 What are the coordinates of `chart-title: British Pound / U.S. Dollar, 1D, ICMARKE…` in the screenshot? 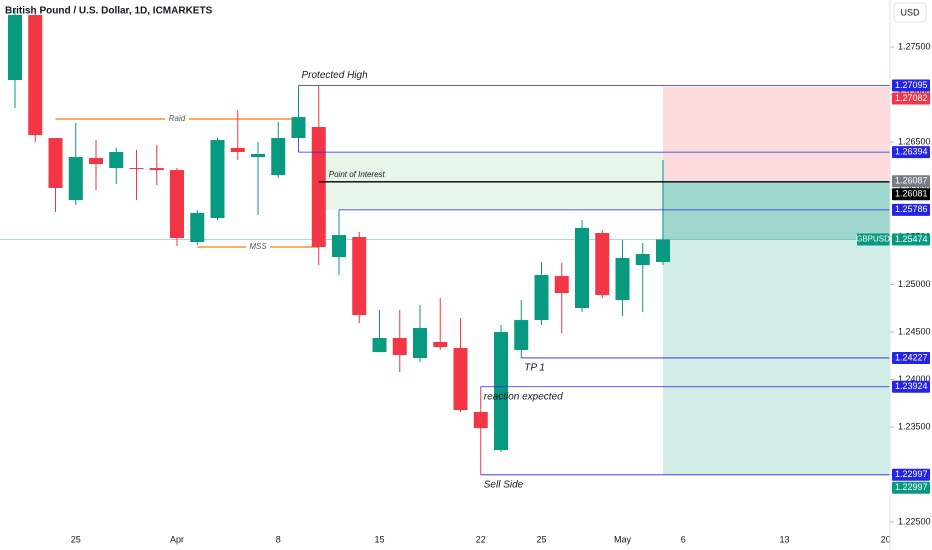 It's located at (109, 11).